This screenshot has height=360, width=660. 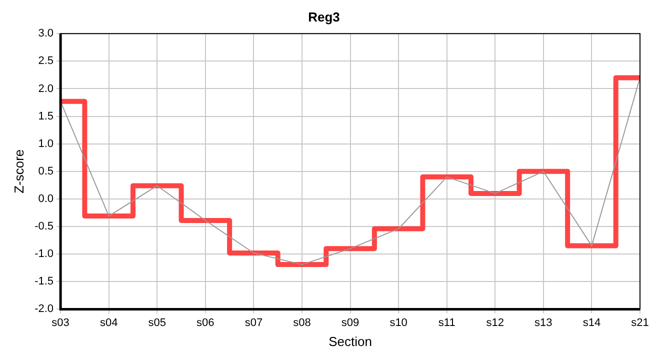 What do you see at coordinates (543, 322) in the screenshot?
I see `x-tick-label: s13` at bounding box center [543, 322].